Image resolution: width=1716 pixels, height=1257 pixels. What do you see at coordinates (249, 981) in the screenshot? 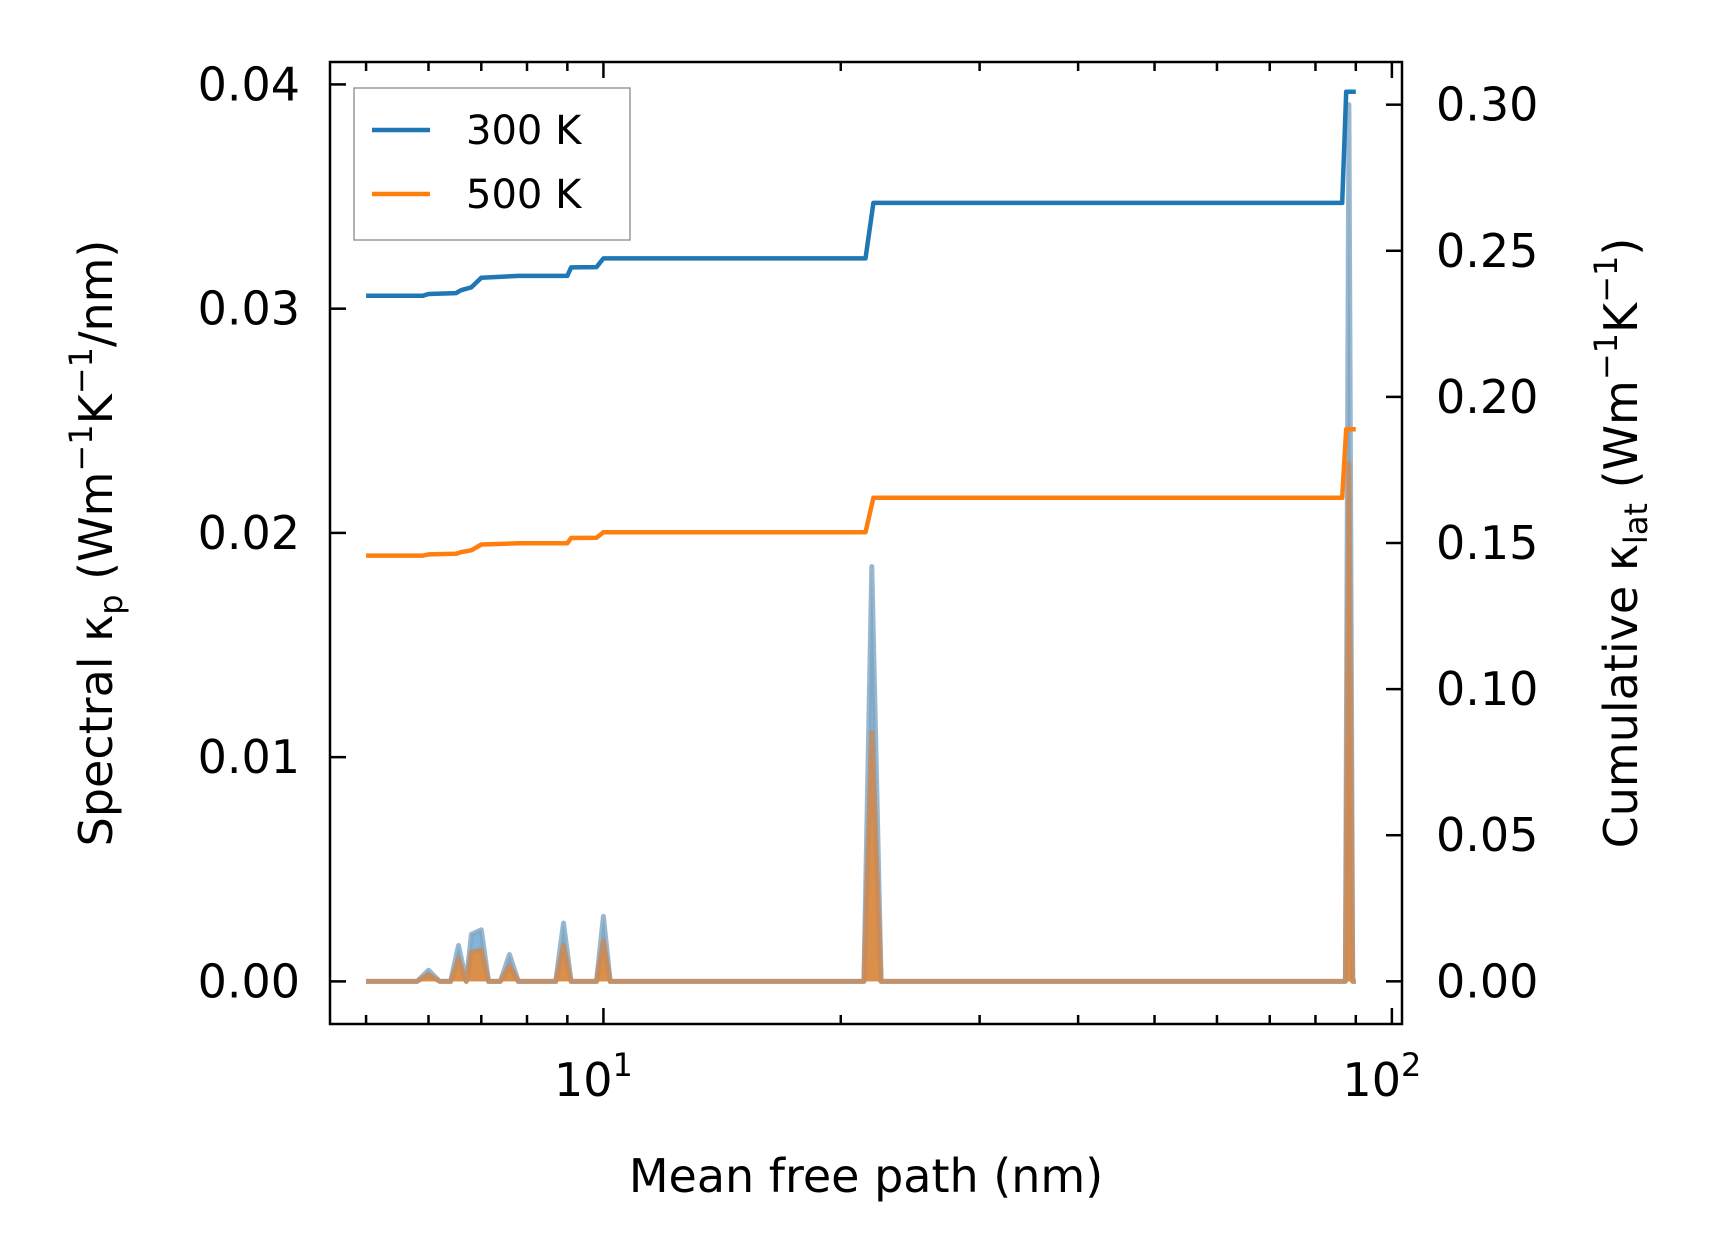
I see `y-left-tick-label: 0.00` at bounding box center [249, 981].